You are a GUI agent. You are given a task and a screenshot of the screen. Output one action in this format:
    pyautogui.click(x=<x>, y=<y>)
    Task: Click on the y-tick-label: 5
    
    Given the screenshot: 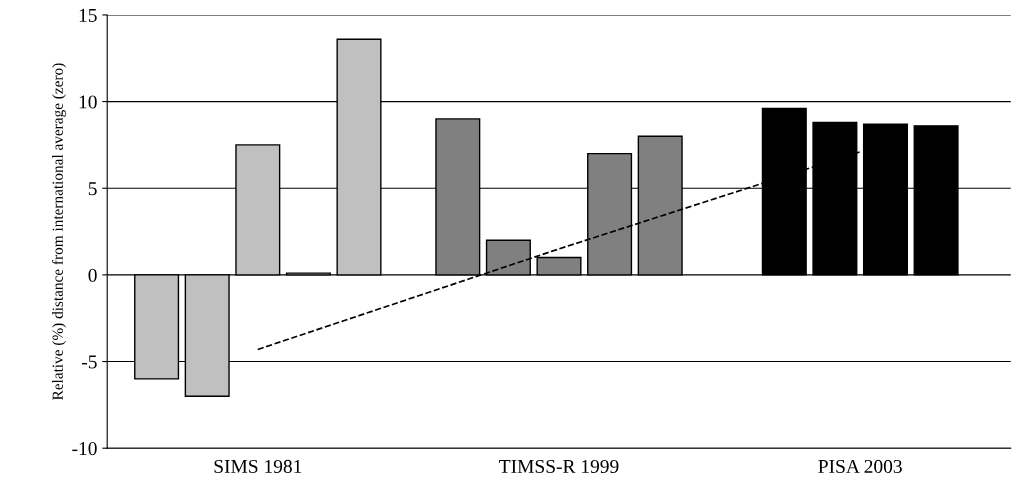 What is the action you would take?
    pyautogui.click(x=92, y=189)
    